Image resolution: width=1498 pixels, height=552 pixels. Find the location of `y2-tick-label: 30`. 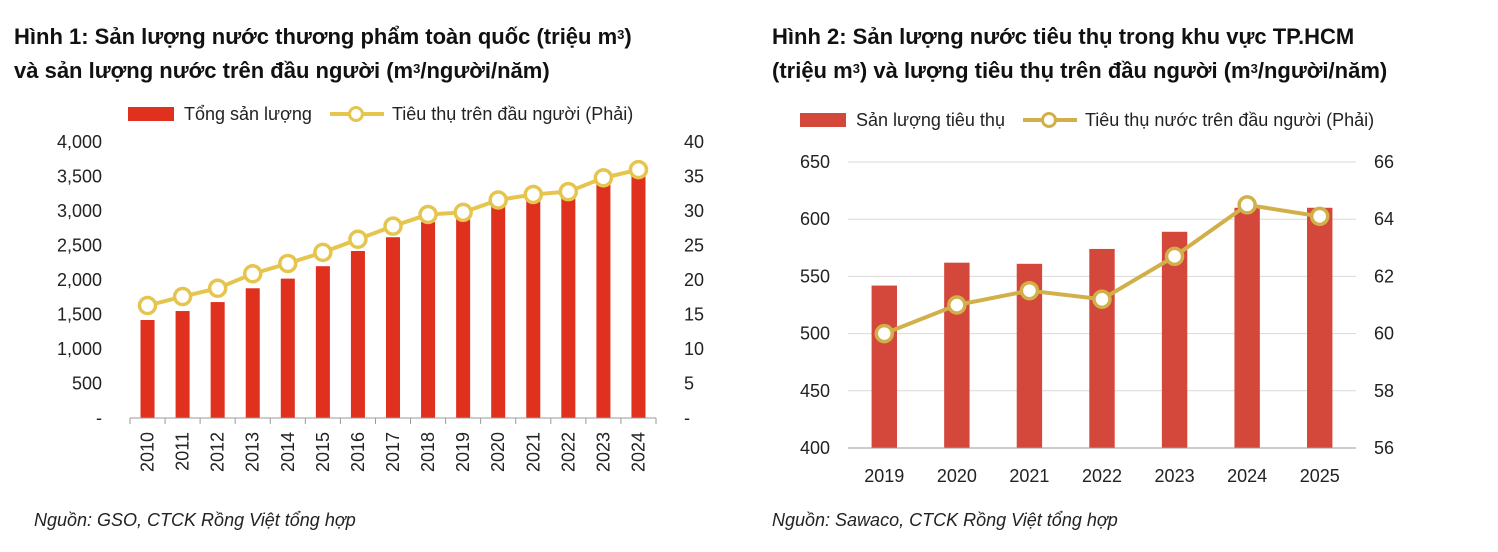

y2-tick-label: 30 is located at coordinates (694, 211).